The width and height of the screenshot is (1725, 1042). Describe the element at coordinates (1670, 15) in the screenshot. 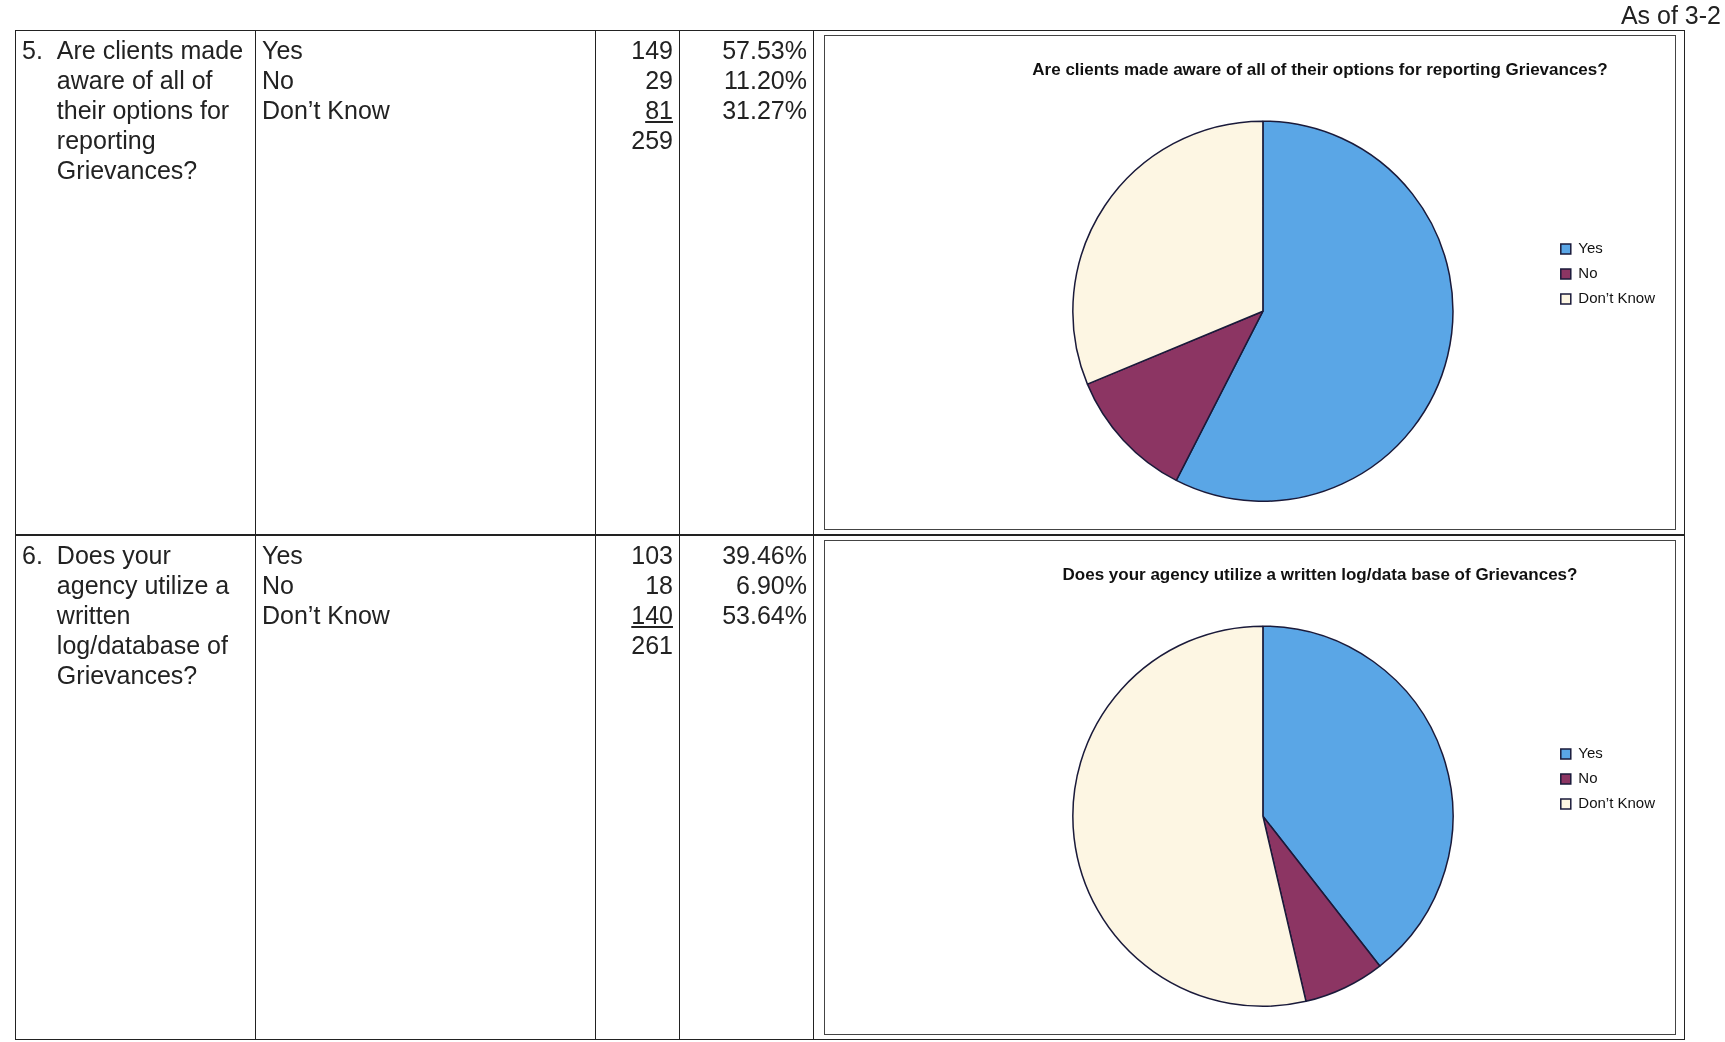

I see `text: As of 3-2` at that location.